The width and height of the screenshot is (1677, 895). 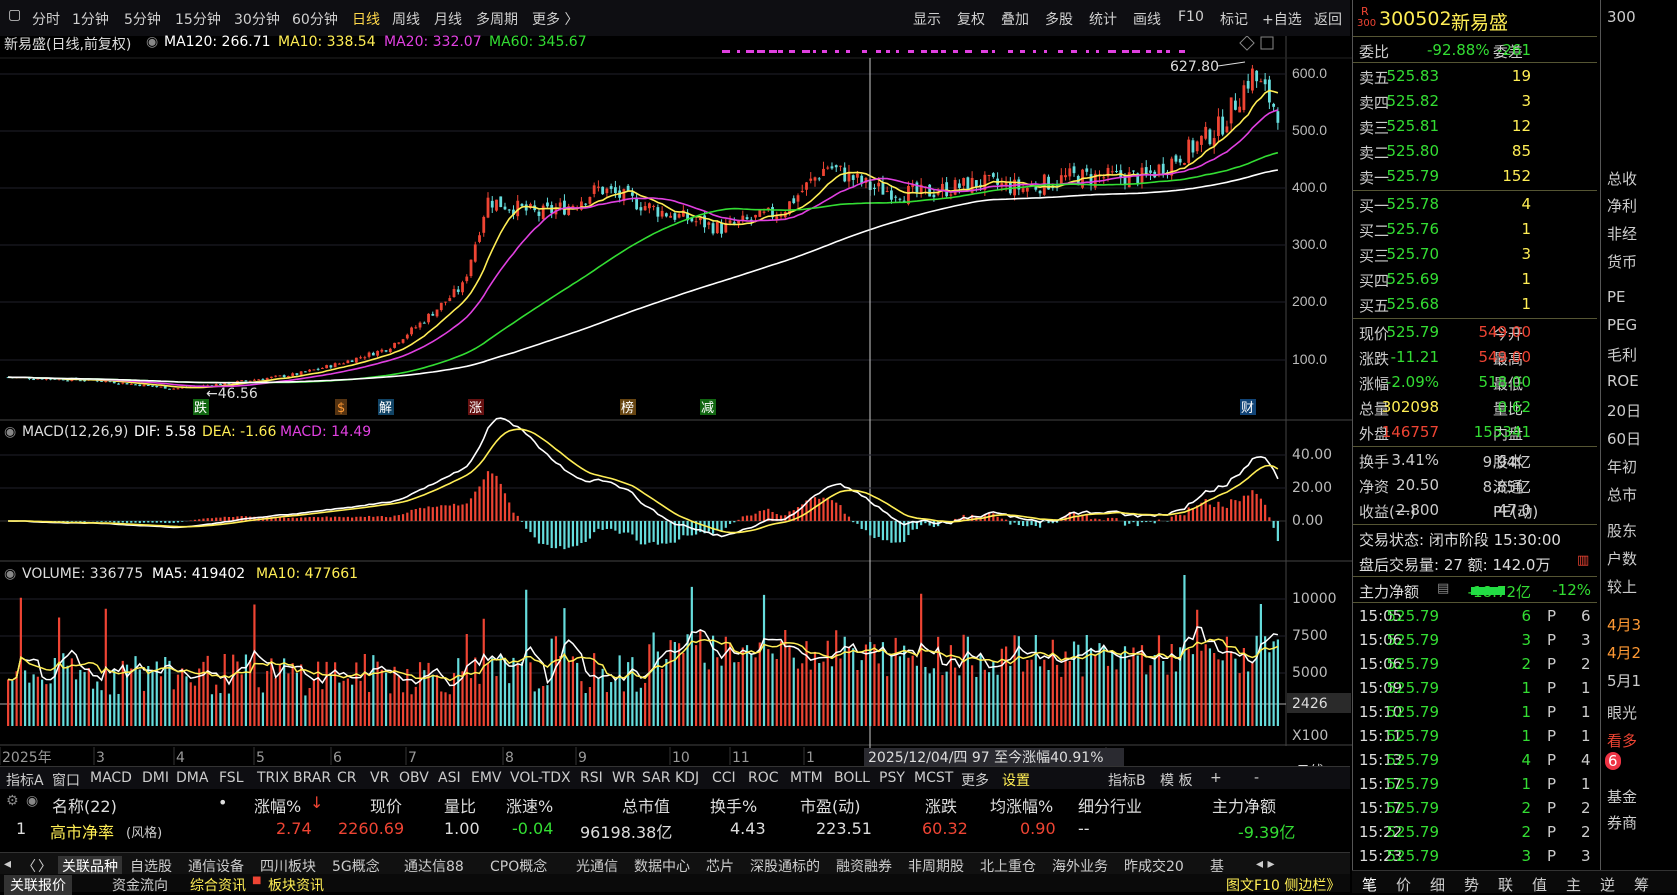 What do you see at coordinates (198, 20) in the screenshot?
I see `period-tab: 15分钟` at bounding box center [198, 20].